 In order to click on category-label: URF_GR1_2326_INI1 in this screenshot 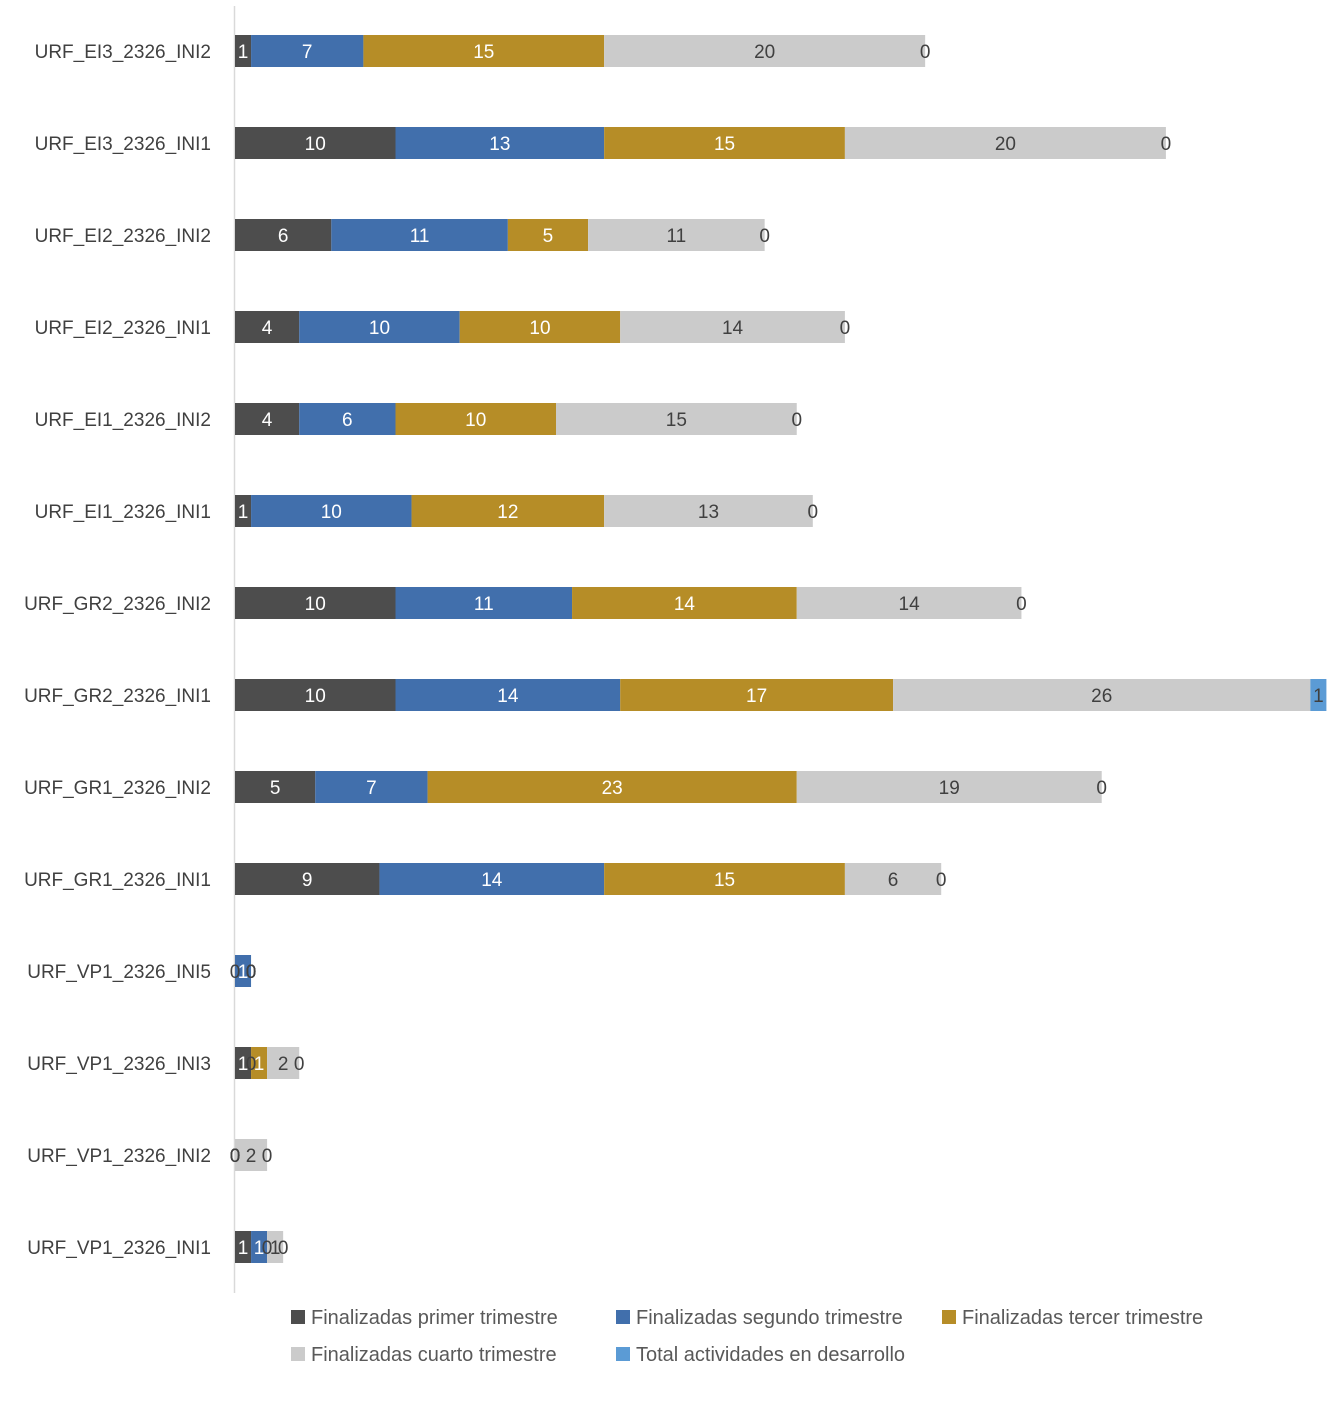, I will do `click(117, 880)`.